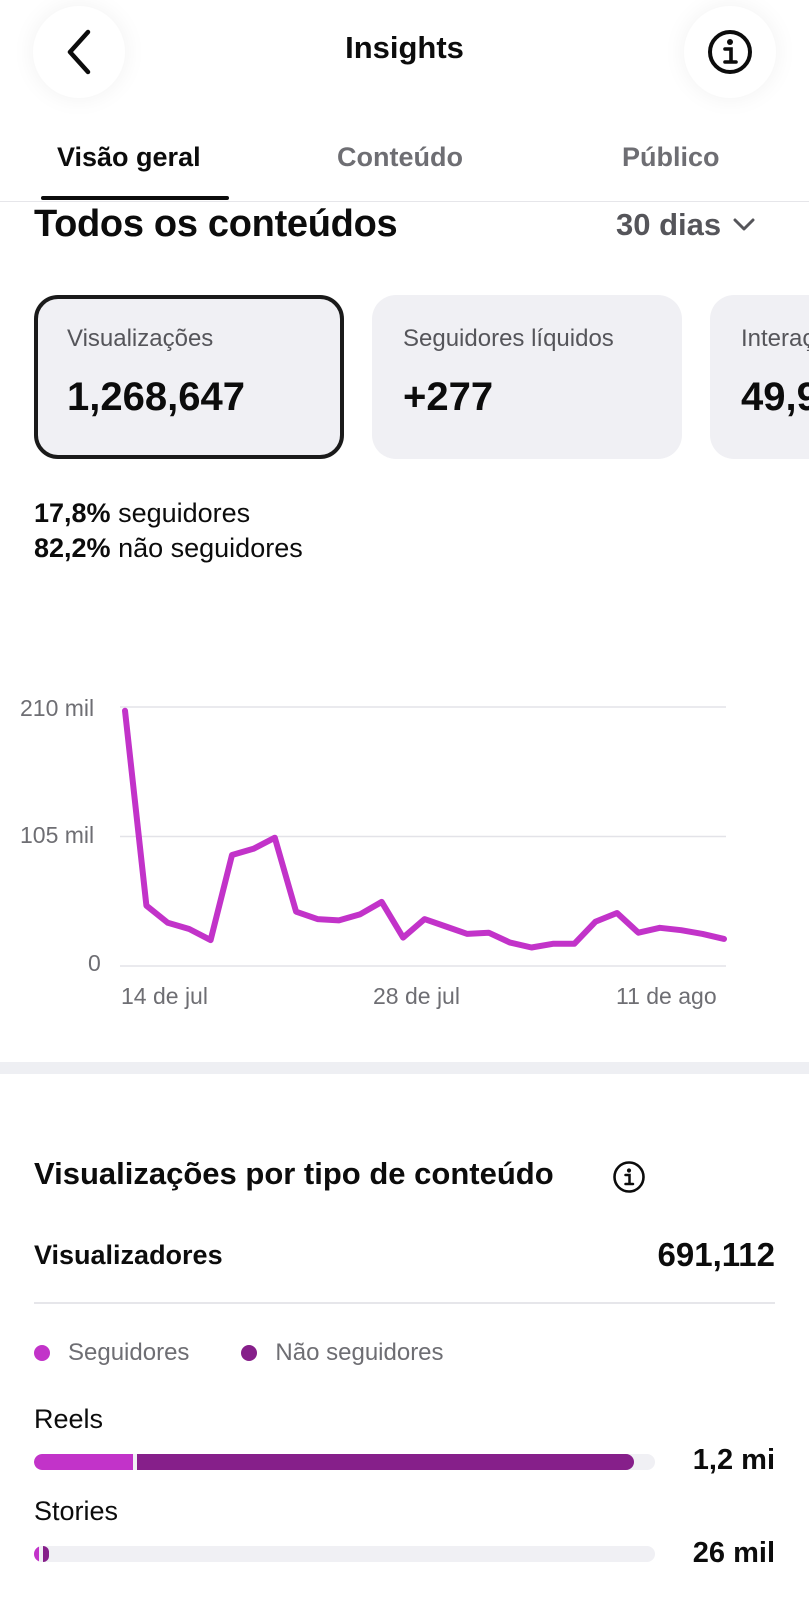 The height and width of the screenshot is (1600, 809). I want to click on tab-bar: Visão geral Conteúdo Público, so click(404, 166).